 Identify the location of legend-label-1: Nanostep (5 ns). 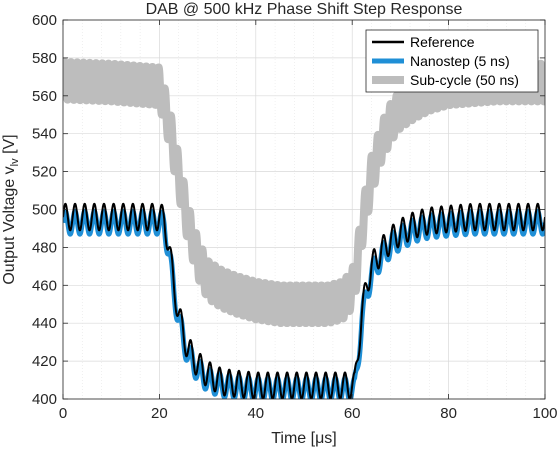
(460, 61).